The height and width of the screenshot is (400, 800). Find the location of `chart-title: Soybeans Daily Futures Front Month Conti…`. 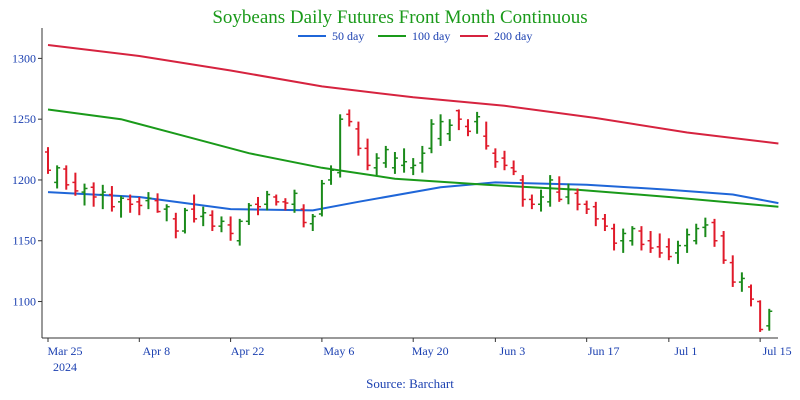

chart-title: Soybeans Daily Futures Front Month Conti… is located at coordinates (399, 17).